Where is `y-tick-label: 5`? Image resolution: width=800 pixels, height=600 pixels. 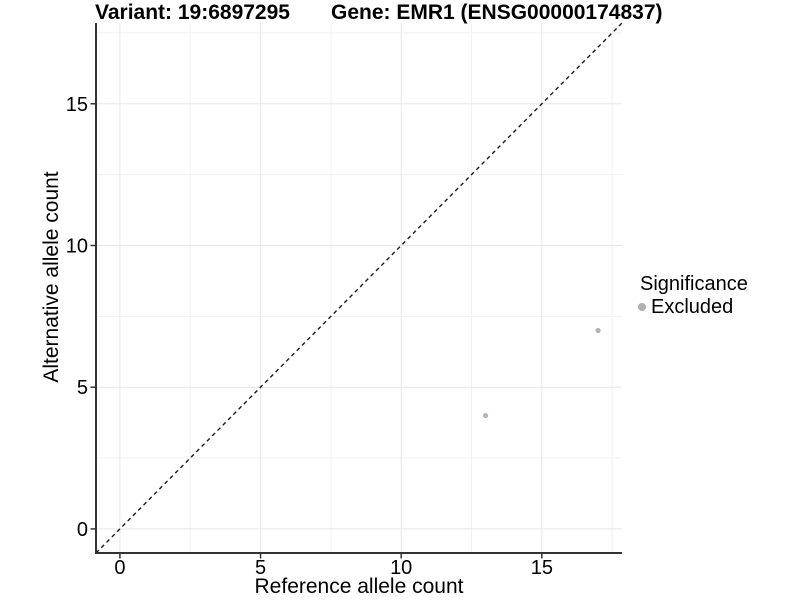
y-tick-label: 5 is located at coordinates (82, 388).